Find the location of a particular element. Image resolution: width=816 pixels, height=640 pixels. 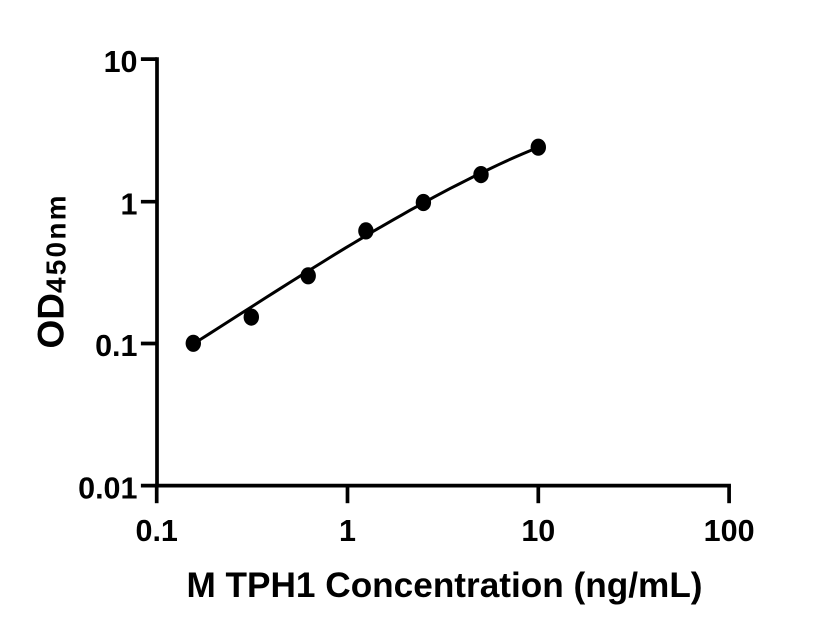

svg-text: 100 is located at coordinates (729, 531).